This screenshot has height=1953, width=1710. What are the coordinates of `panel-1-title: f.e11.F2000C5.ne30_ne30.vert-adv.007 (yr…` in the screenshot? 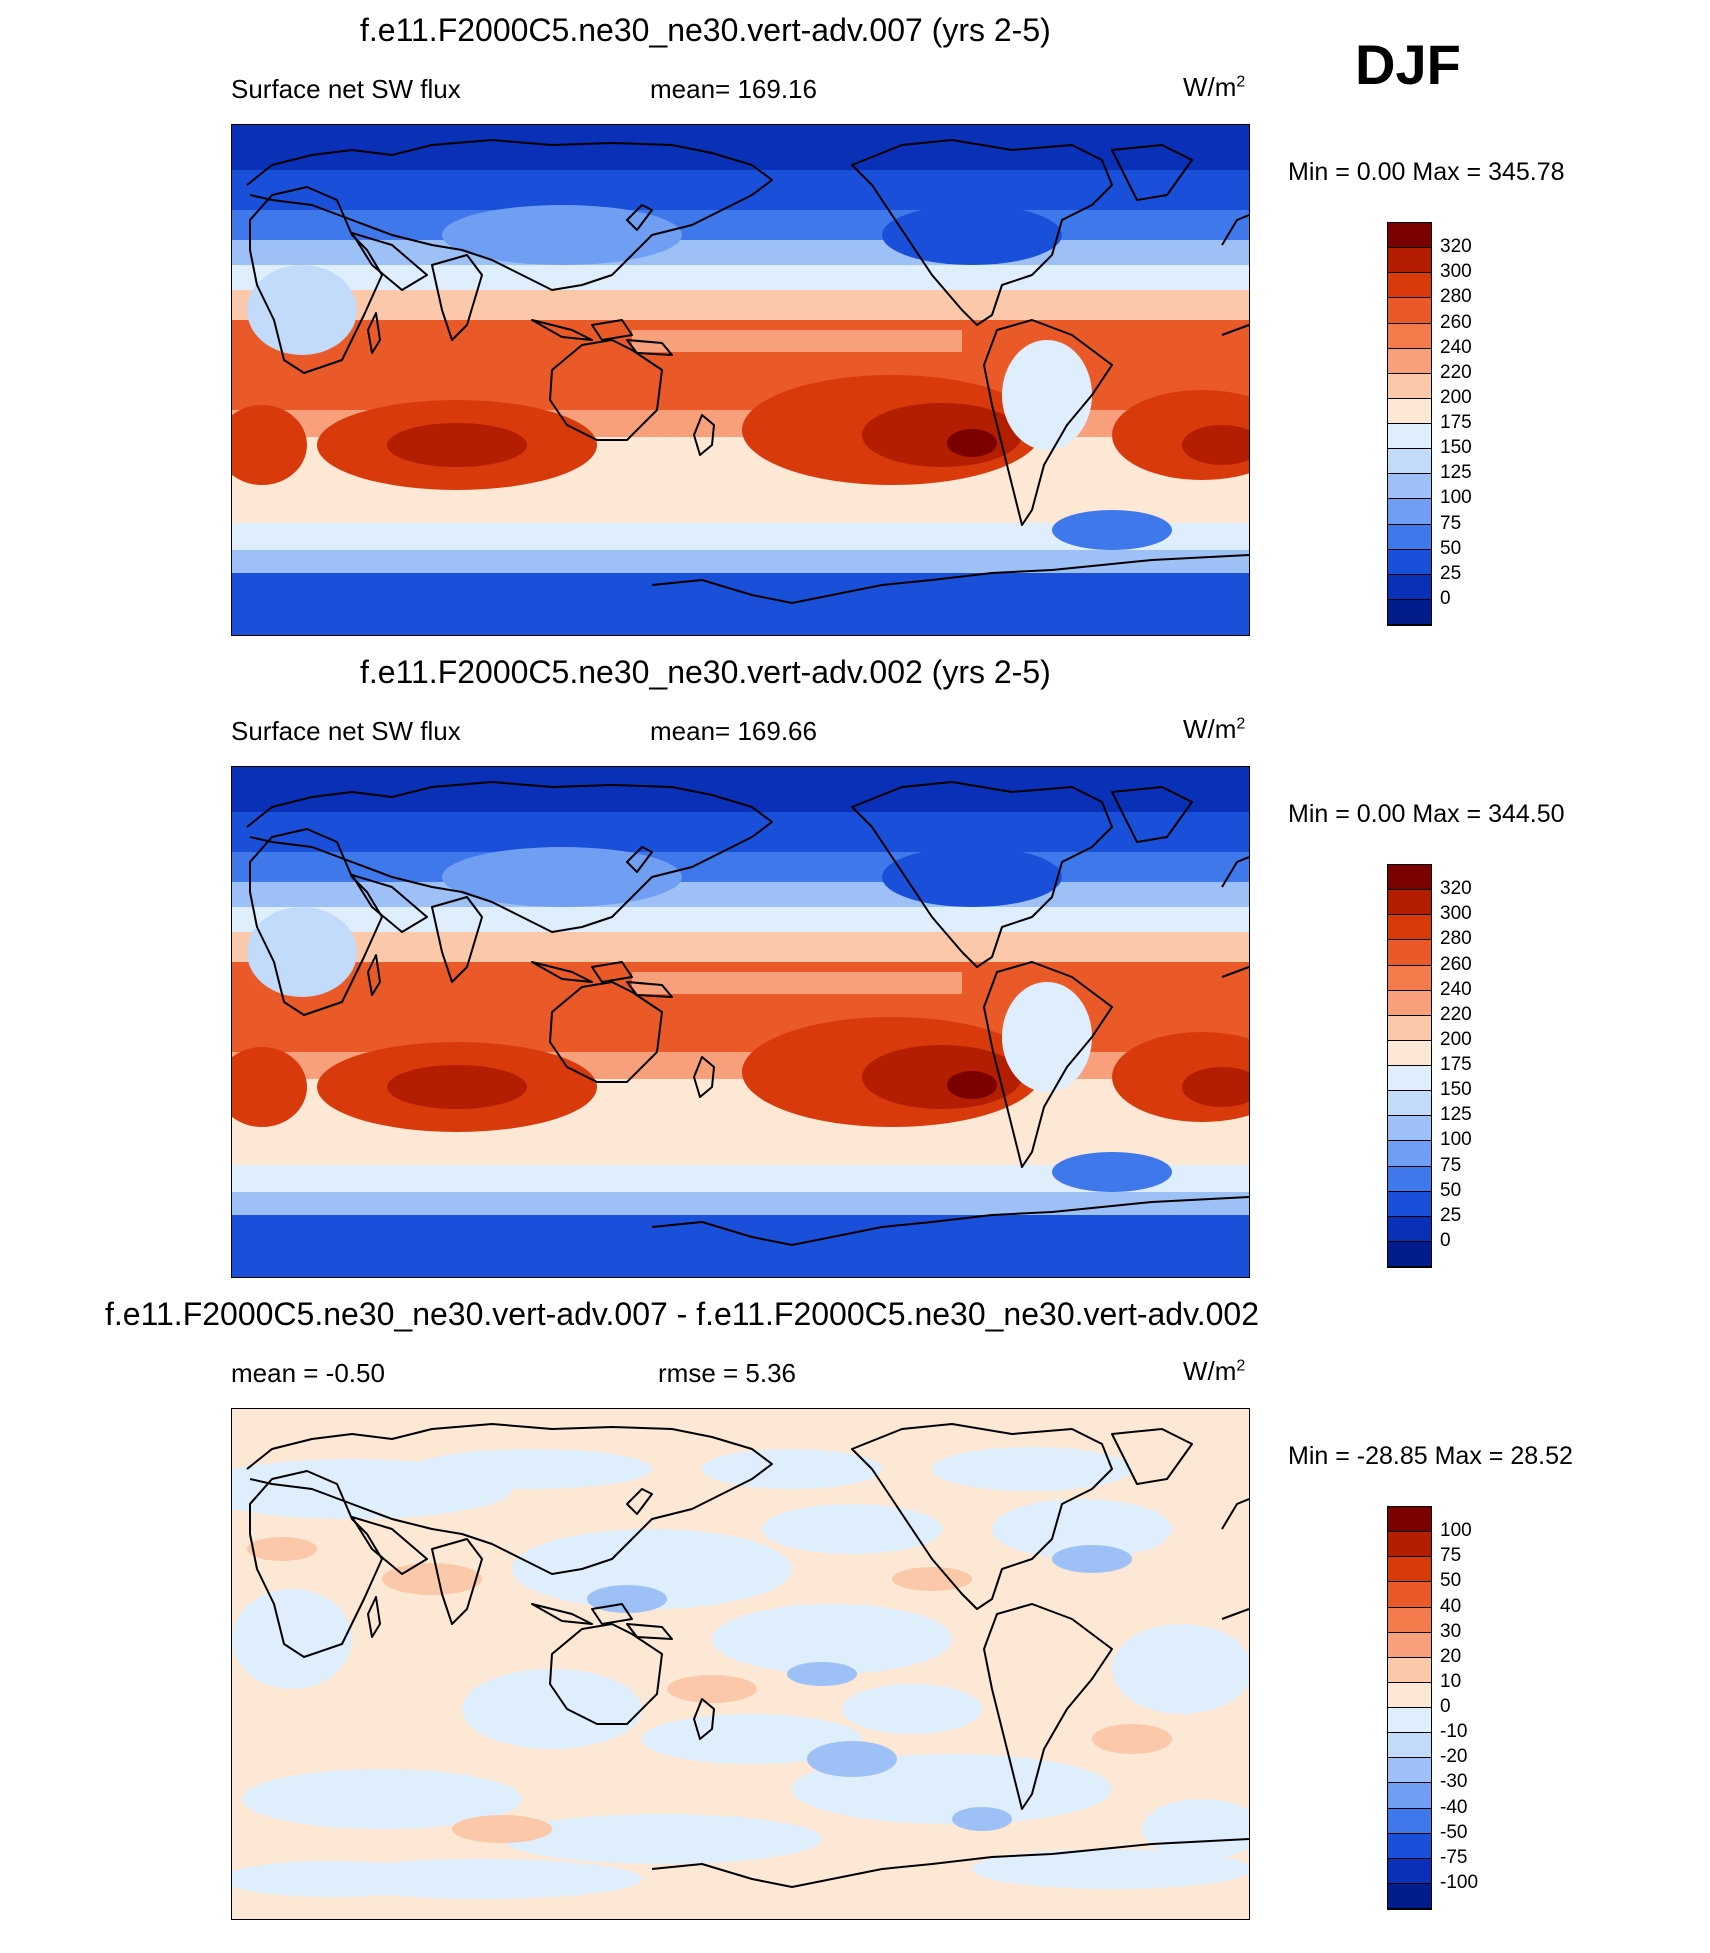 It's located at (705, 30).